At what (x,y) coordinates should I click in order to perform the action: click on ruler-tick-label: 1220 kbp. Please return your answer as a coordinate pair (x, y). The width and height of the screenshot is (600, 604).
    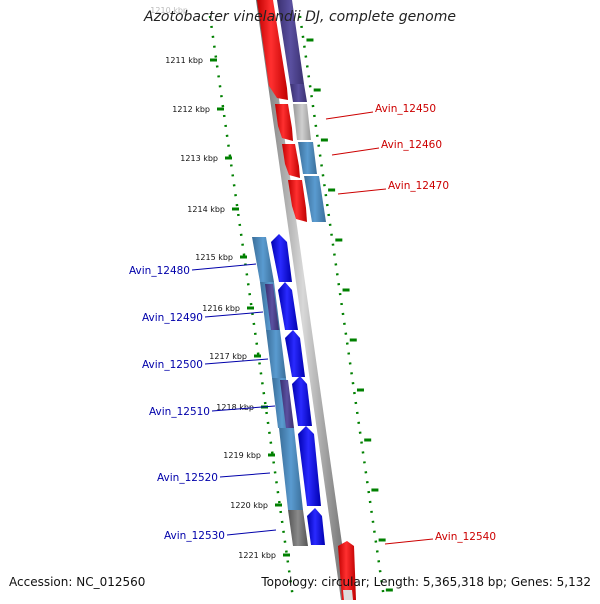
    Looking at the image, I should click on (249, 505).